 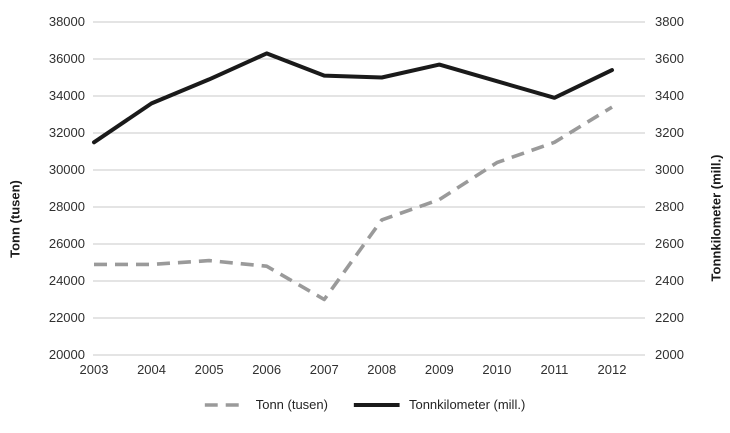 What do you see at coordinates (467, 404) in the screenshot?
I see `legend-label-tonnkilometer: Tonnkilometer (mill.)` at bounding box center [467, 404].